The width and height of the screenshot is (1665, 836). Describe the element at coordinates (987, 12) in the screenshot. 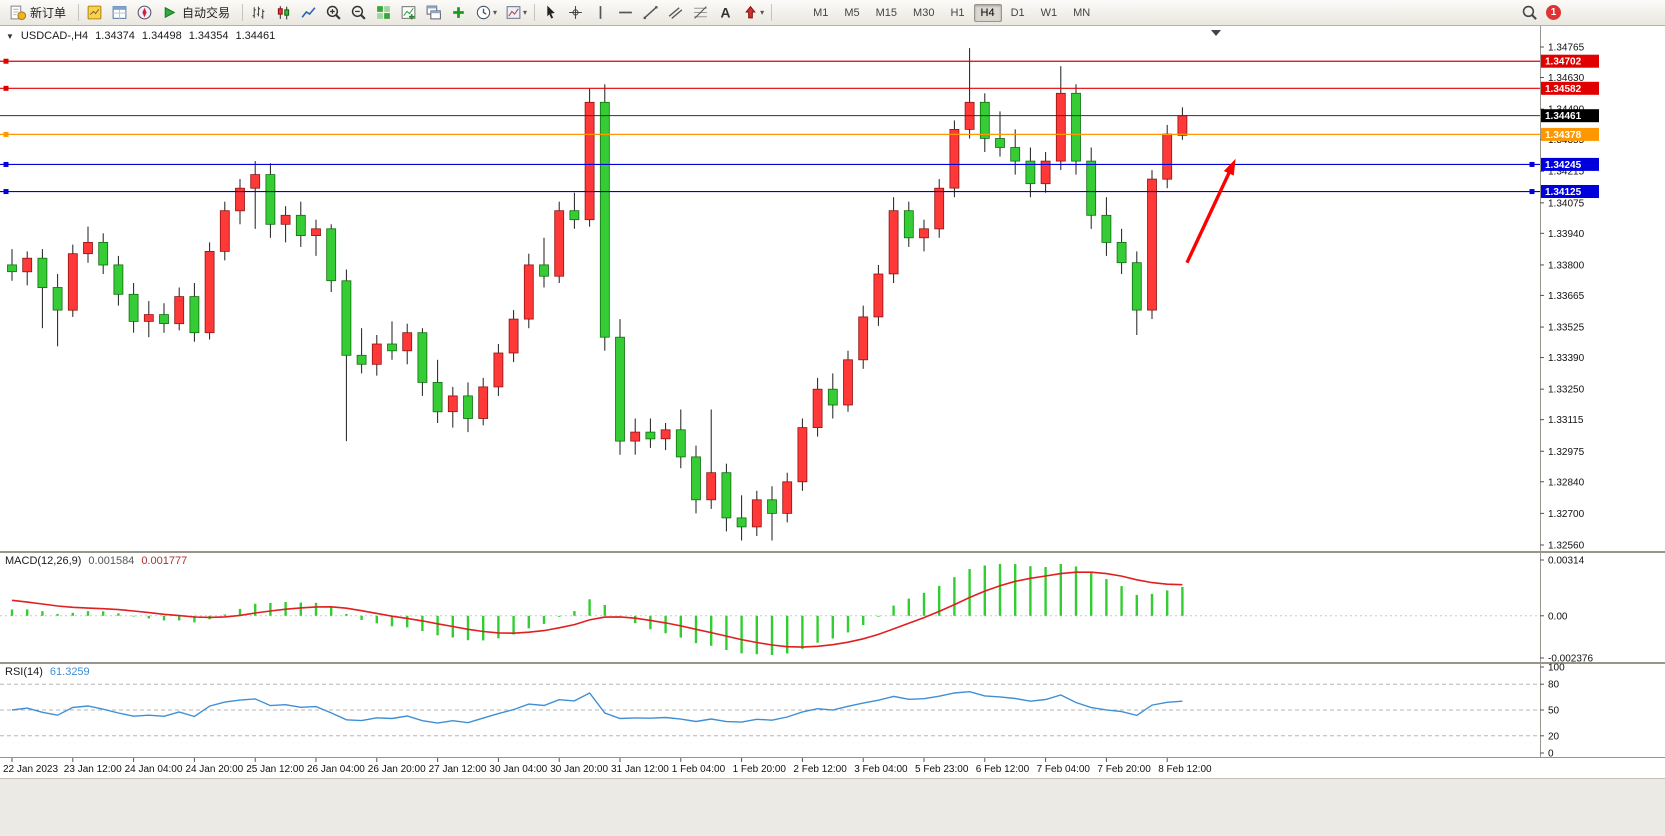

I see `timeframe-h4: H4` at that location.